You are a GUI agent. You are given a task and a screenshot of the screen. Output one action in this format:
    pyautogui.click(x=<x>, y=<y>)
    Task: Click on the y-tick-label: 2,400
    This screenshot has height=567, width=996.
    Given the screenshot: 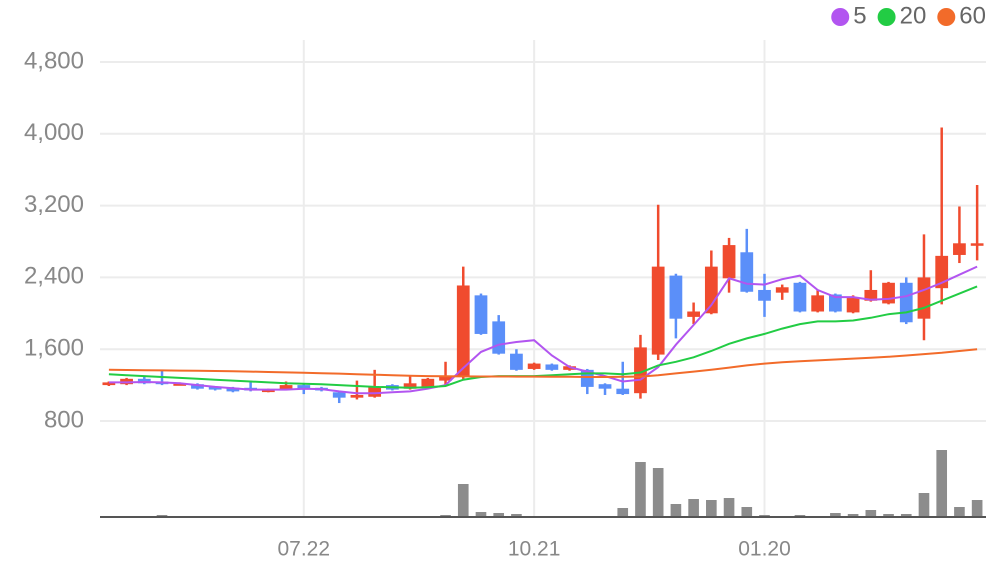 What is the action you would take?
    pyautogui.click(x=54, y=276)
    